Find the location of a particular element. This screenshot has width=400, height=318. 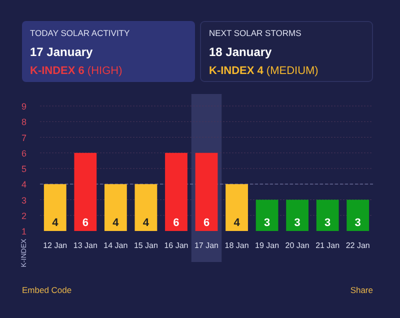

x-tick-label: 19 Jan is located at coordinates (267, 245).